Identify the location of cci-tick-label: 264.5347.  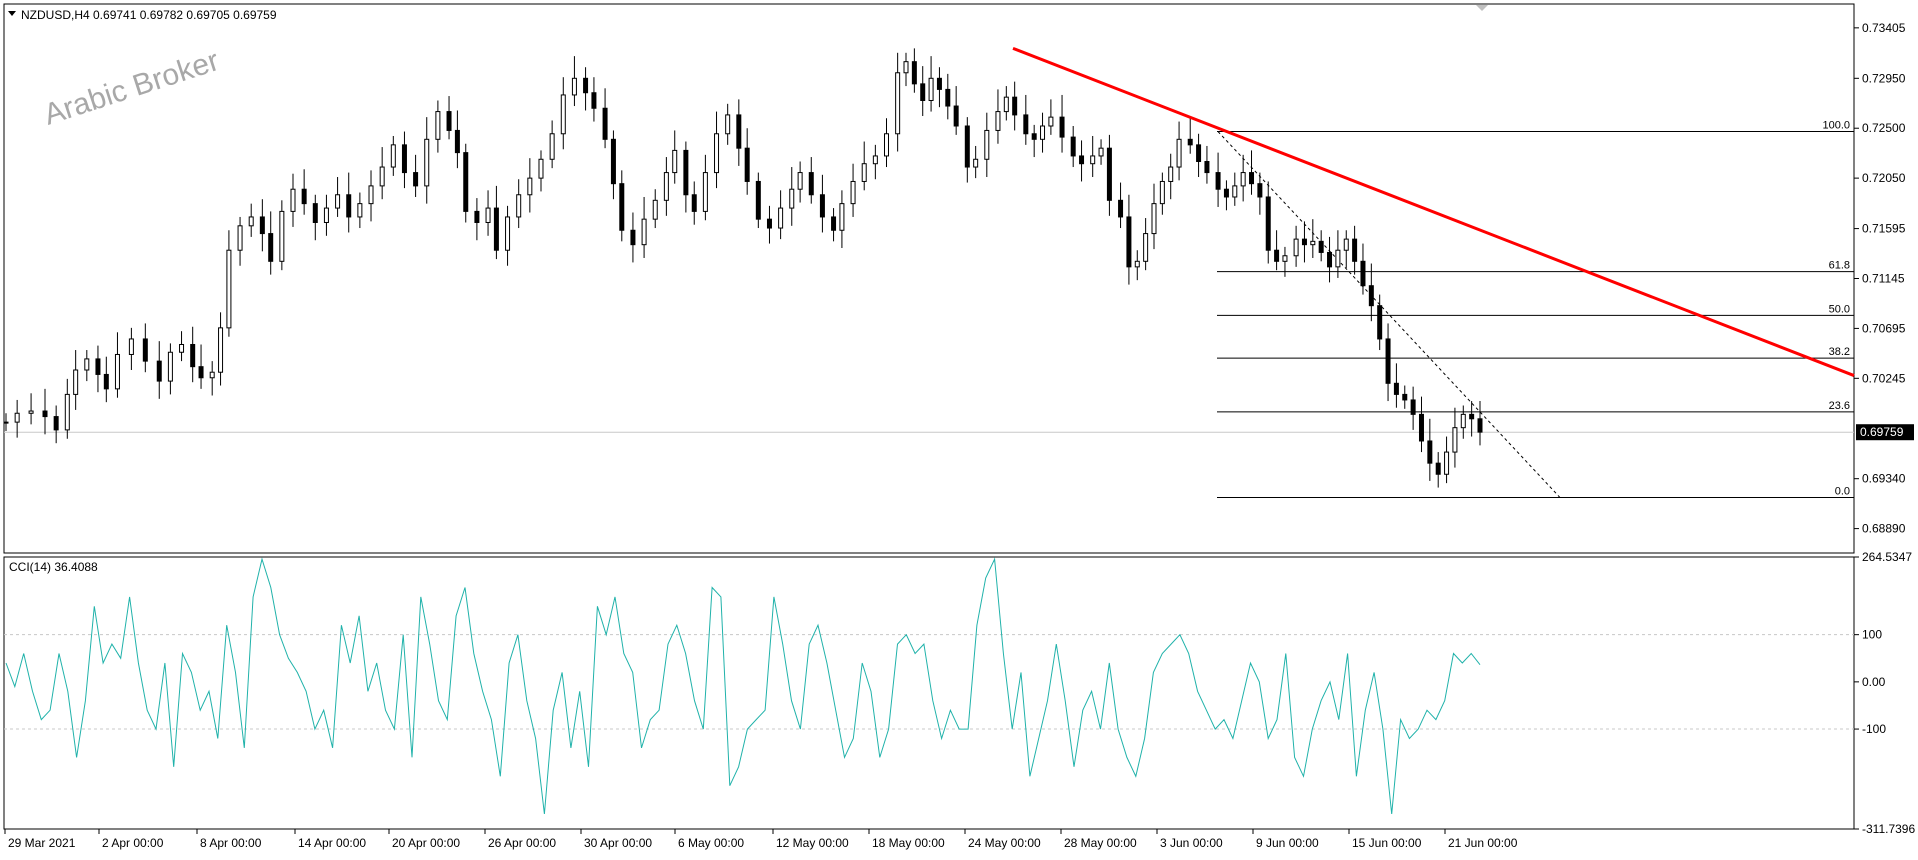
(1887, 557).